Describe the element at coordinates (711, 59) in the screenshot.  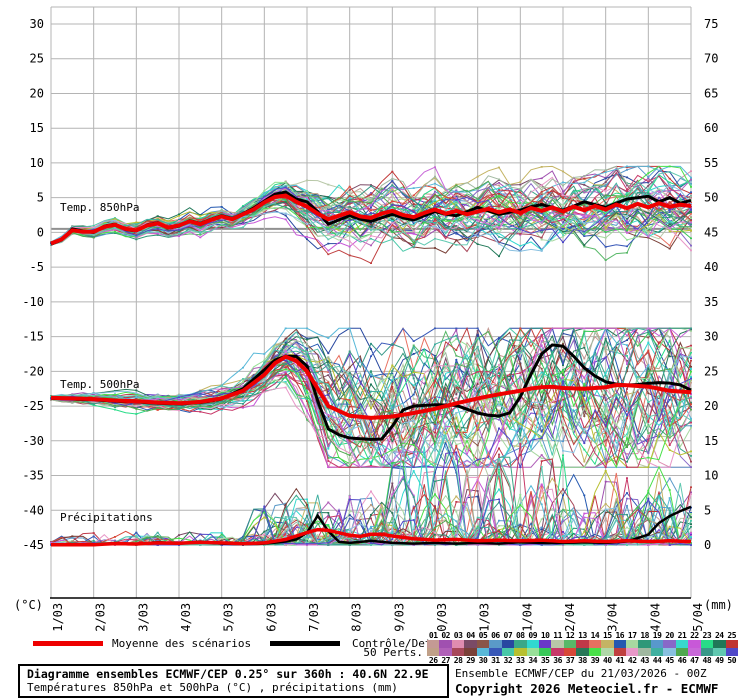
I see `svg-text: 70` at that location.